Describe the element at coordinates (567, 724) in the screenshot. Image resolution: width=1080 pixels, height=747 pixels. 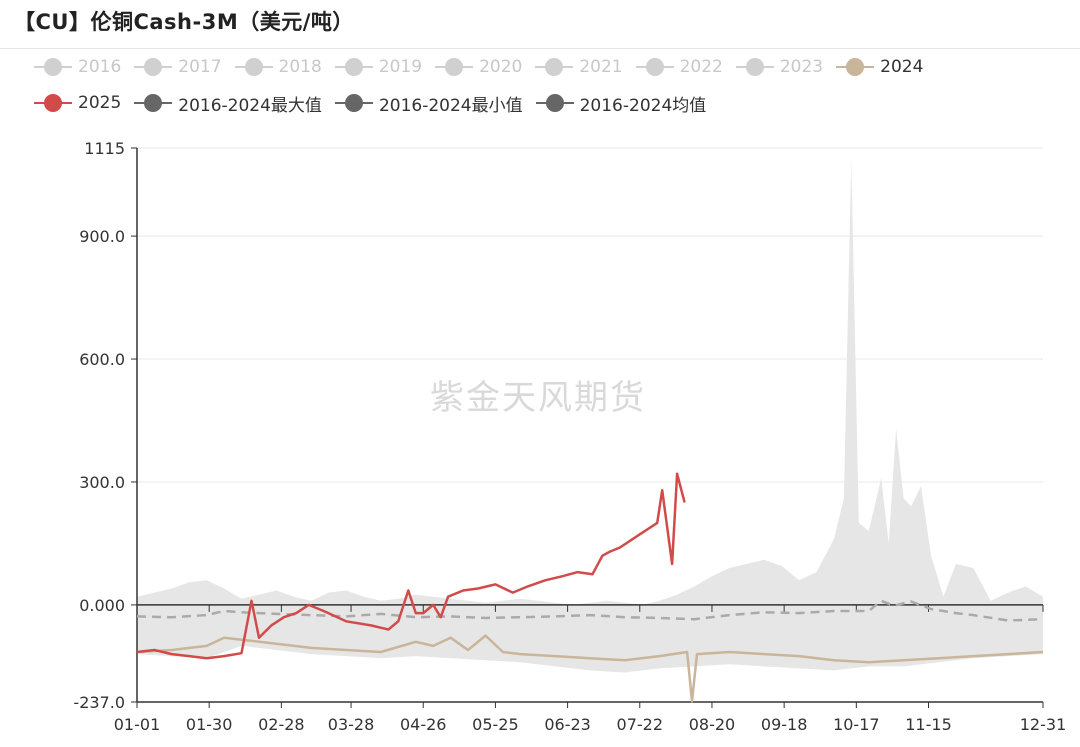
I see `x-tick-label: 06-23` at that location.